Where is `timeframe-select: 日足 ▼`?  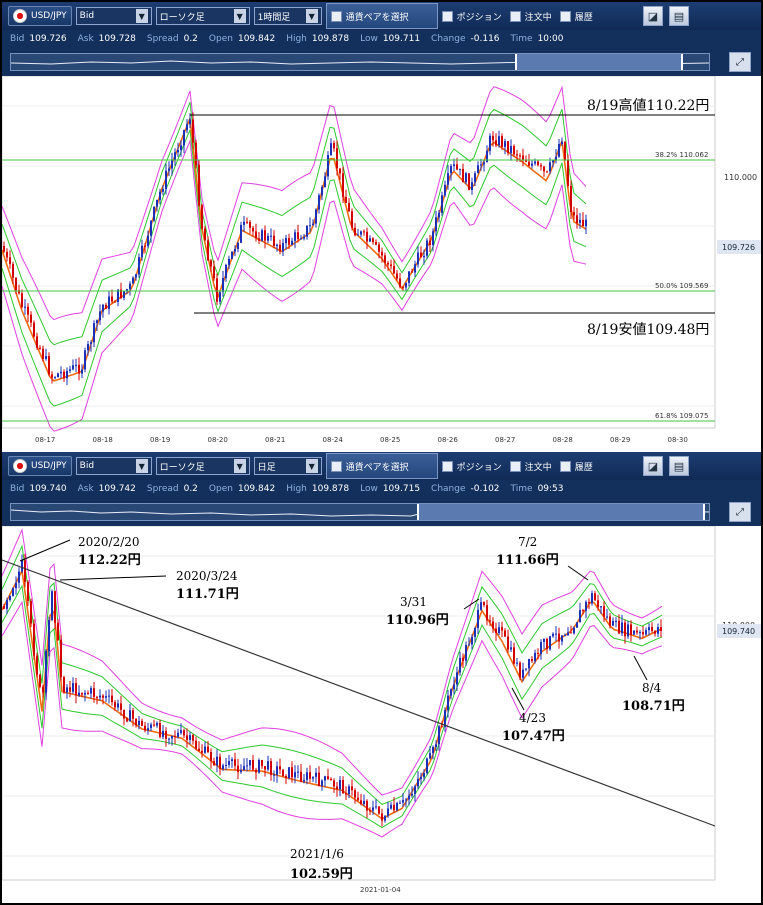
timeframe-select: 日足 ▼ is located at coordinates (287, 466).